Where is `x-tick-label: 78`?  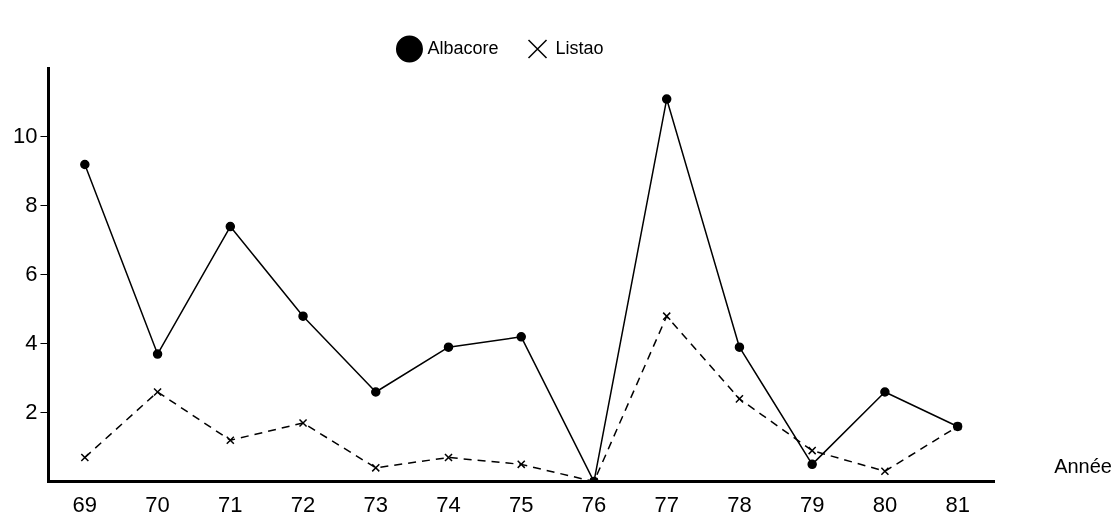 x-tick-label: 78 is located at coordinates (739, 504).